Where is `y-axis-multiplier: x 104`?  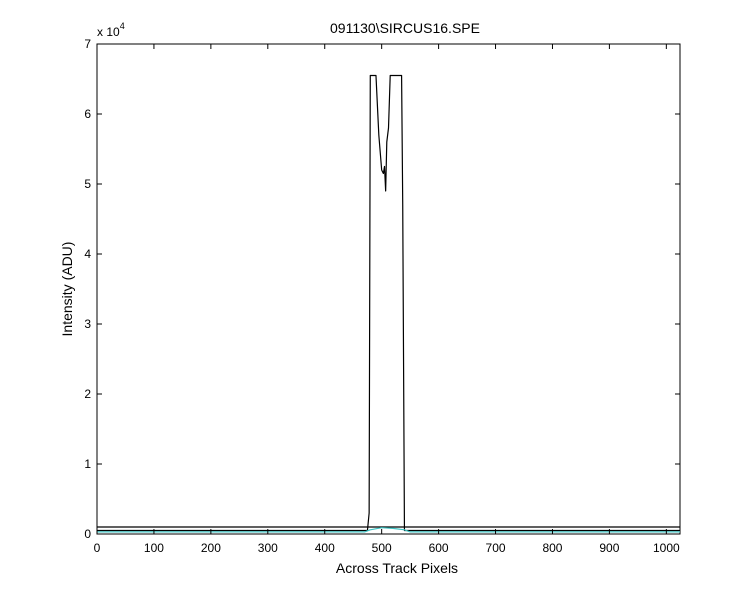
y-axis-multiplier: x 104 is located at coordinates (111, 30).